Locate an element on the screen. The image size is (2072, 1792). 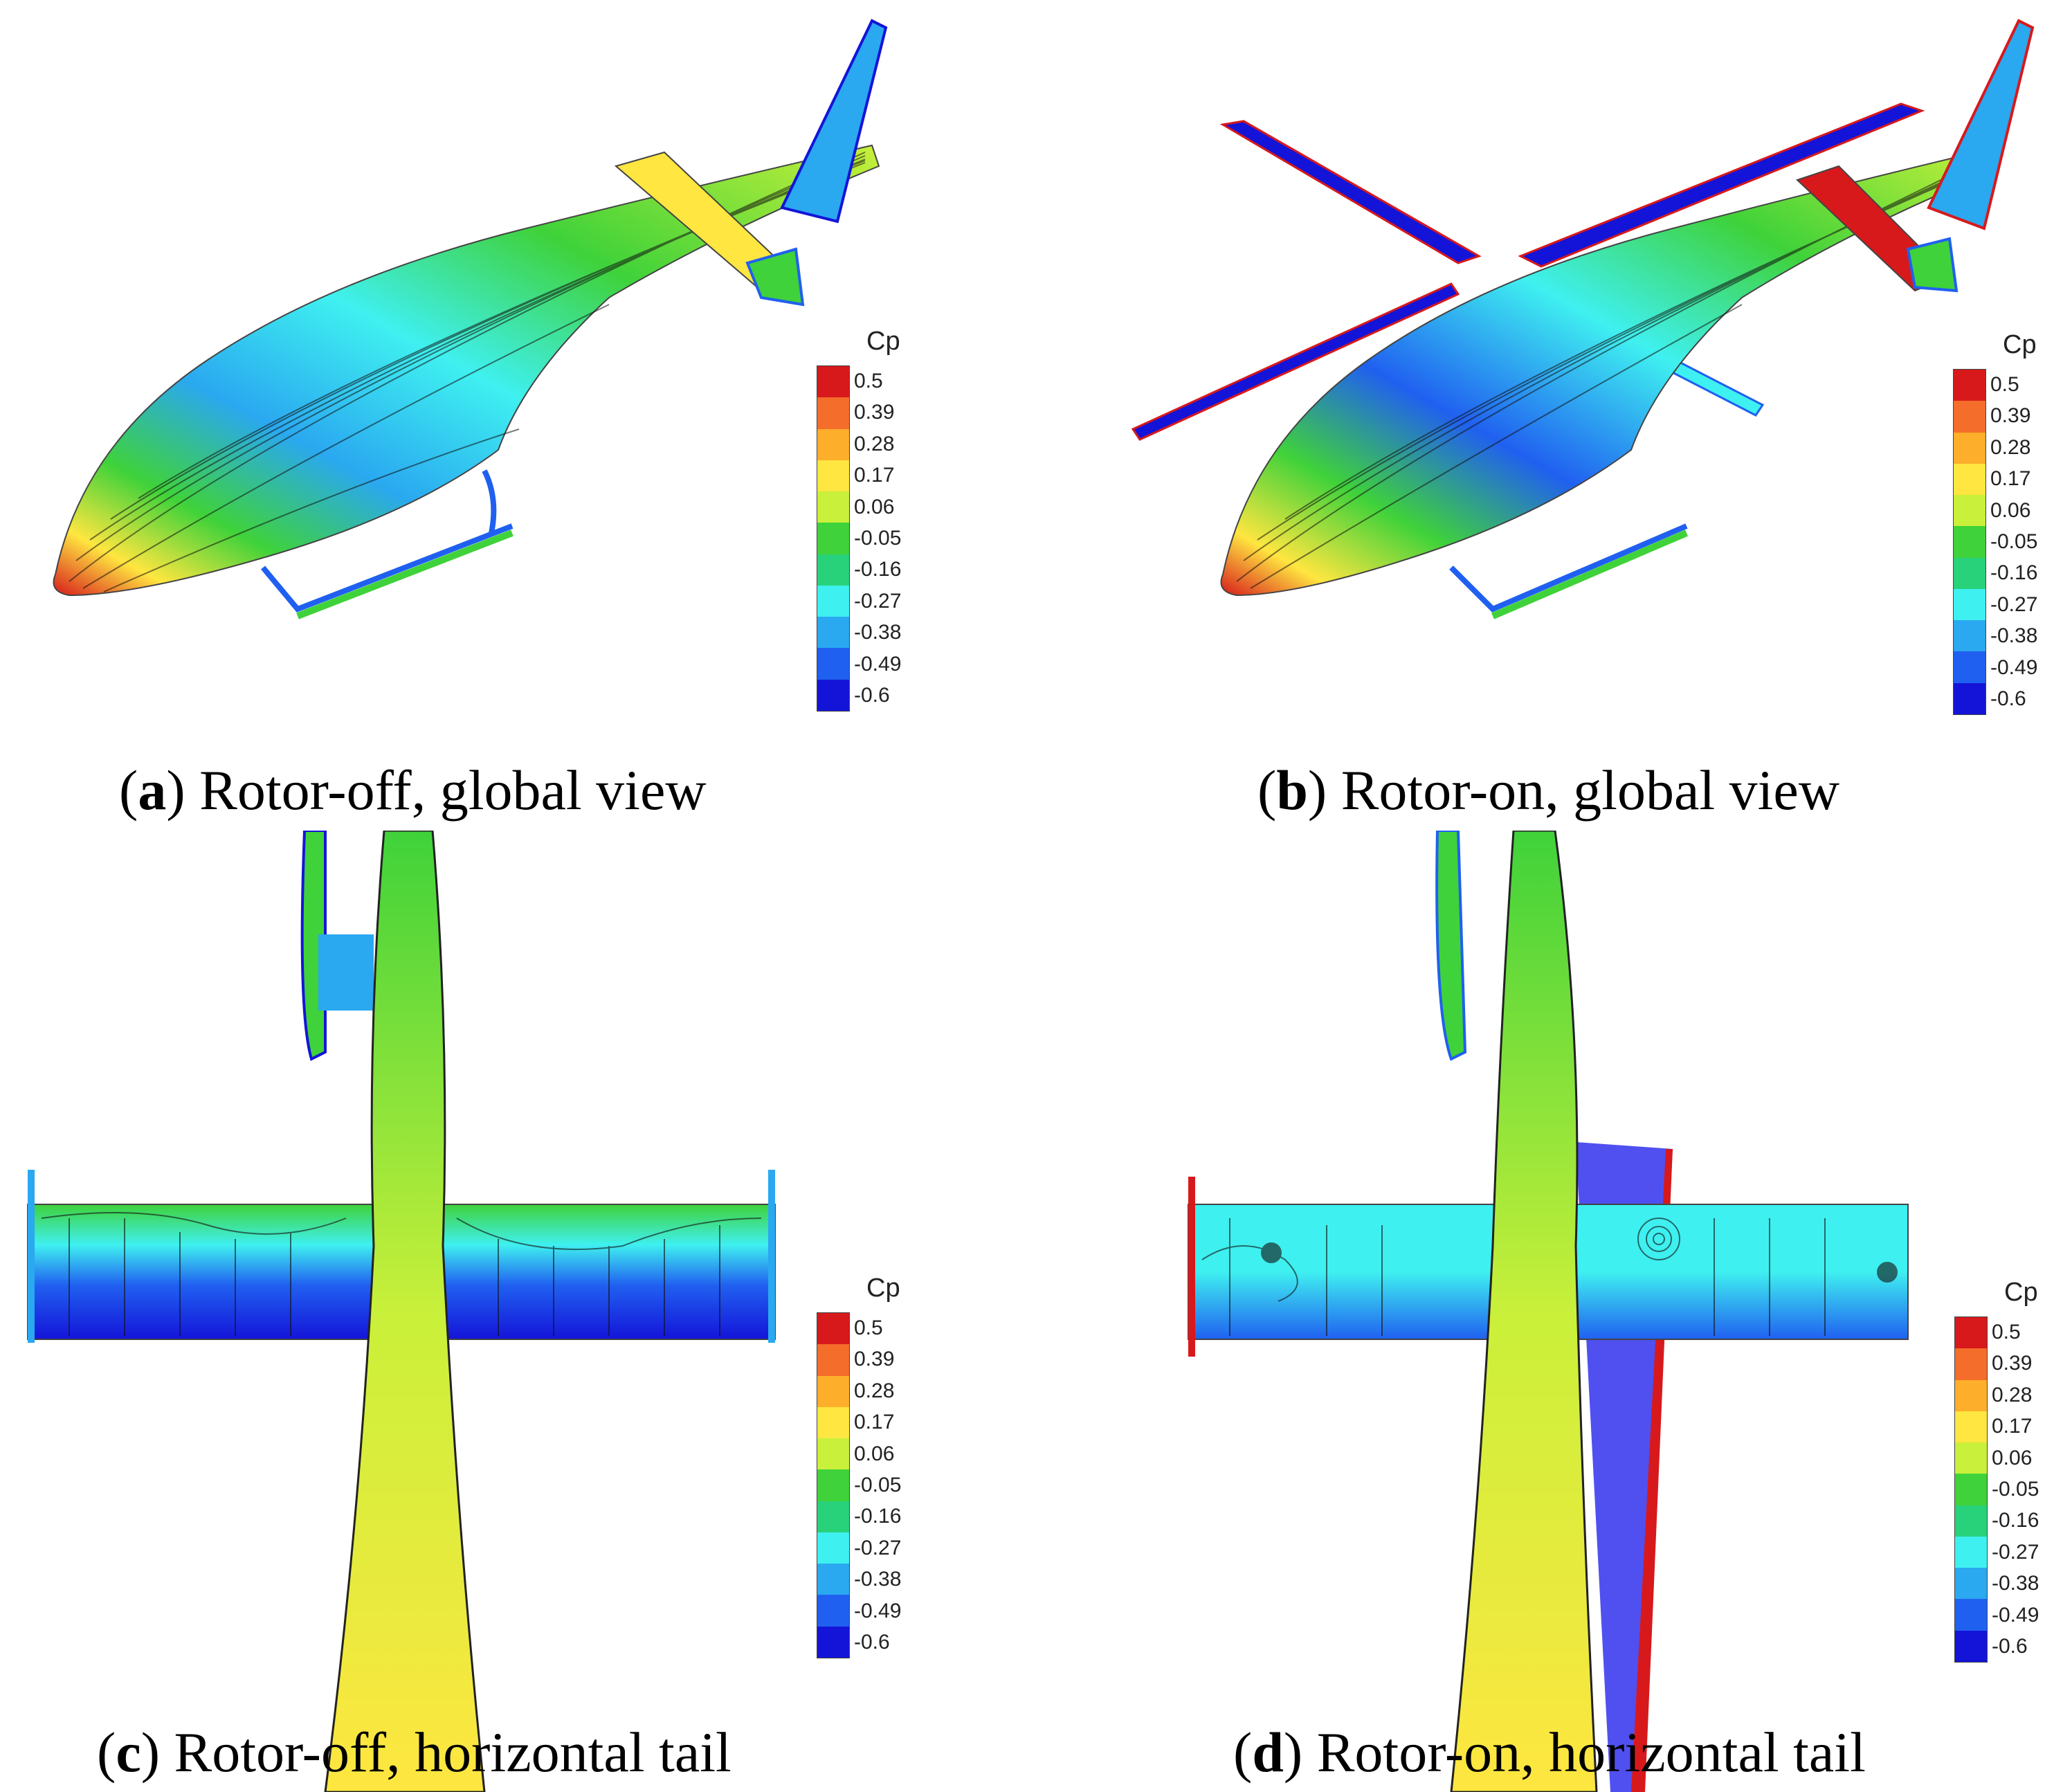
caption-b: (b) Rotor-on, global view is located at coordinates (1548, 790).